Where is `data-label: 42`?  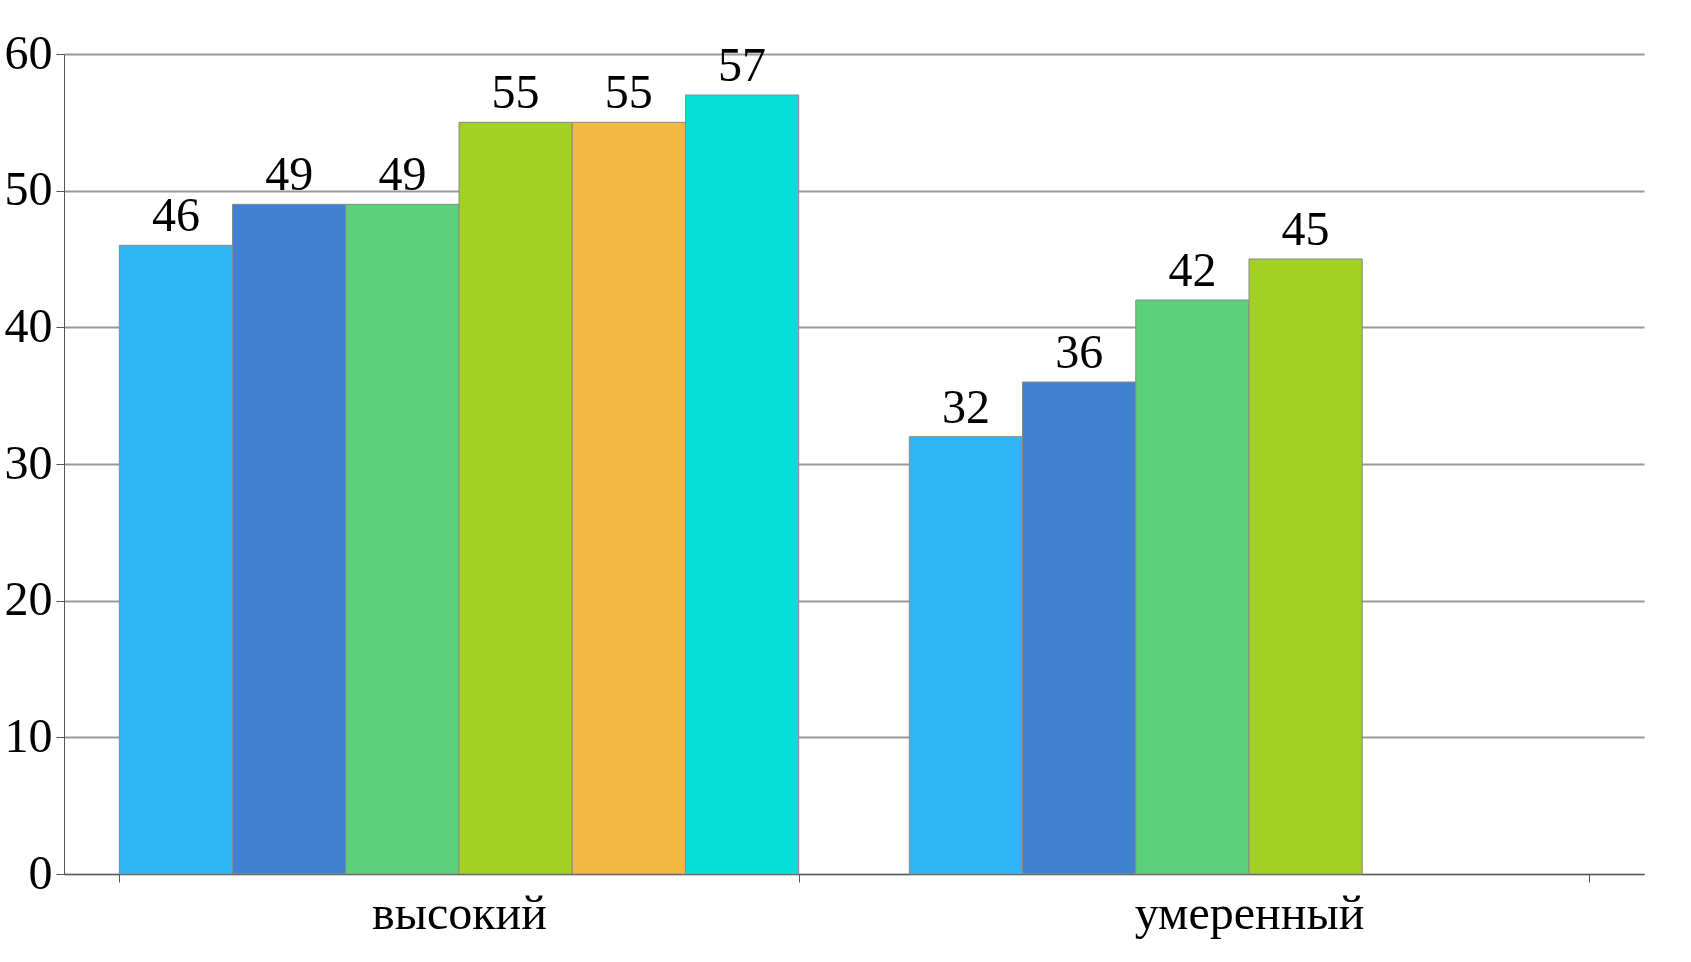 data-label: 42 is located at coordinates (1192, 269).